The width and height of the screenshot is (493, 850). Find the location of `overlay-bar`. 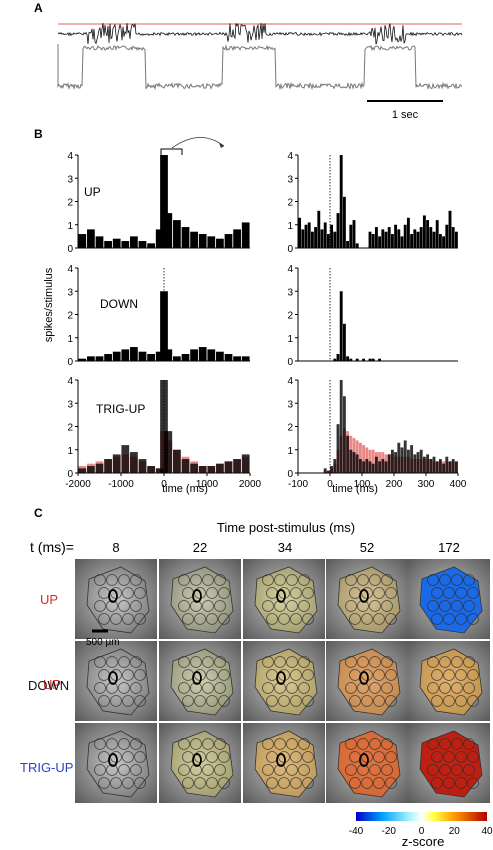

overlay-bar is located at coordinates (364, 459).